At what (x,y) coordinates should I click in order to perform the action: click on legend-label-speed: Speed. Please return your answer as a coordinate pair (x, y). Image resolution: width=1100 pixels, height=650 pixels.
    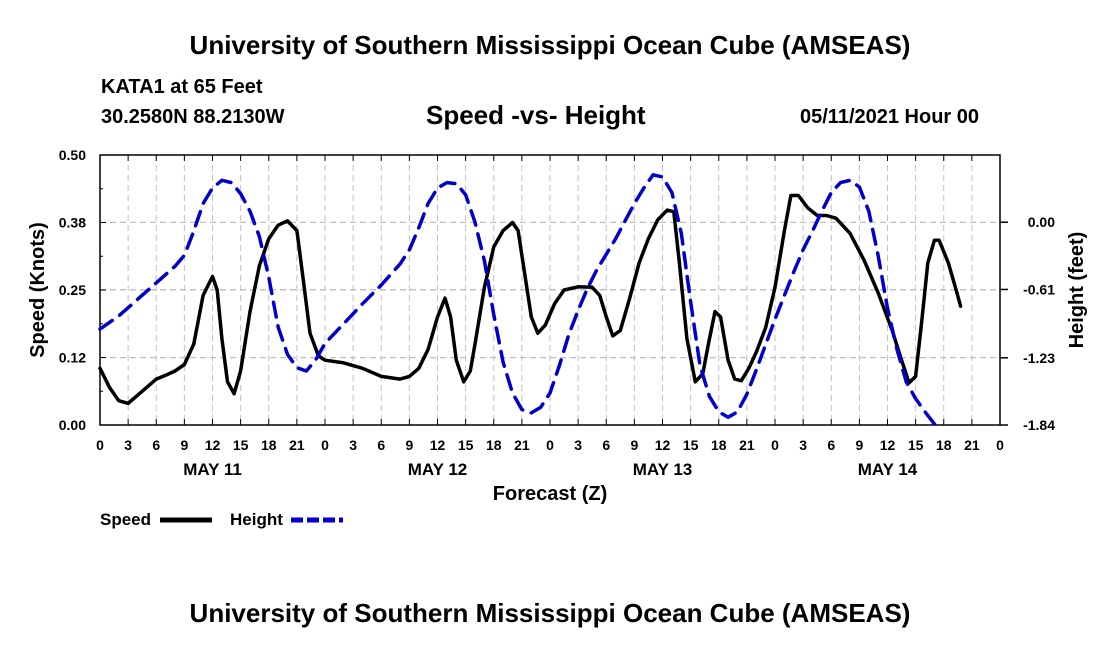
    Looking at the image, I should click on (125, 519).